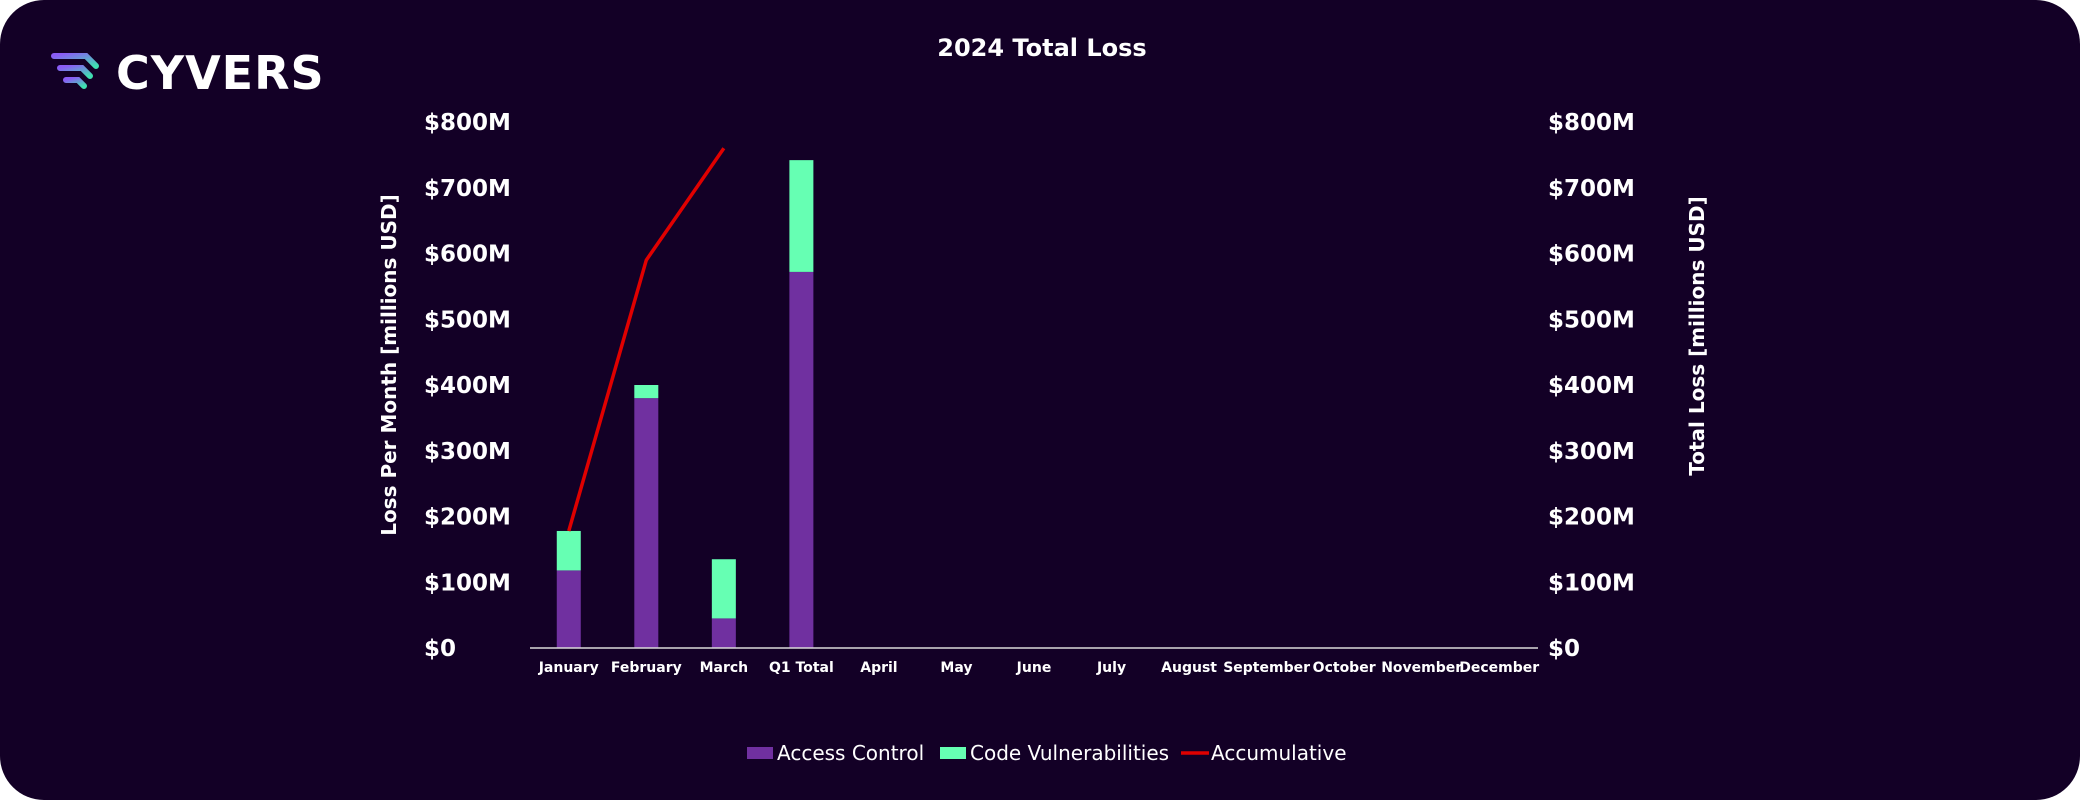 The height and width of the screenshot is (800, 2080). Describe the element at coordinates (1591, 518) in the screenshot. I see `y2-tick-label: $200M` at that location.